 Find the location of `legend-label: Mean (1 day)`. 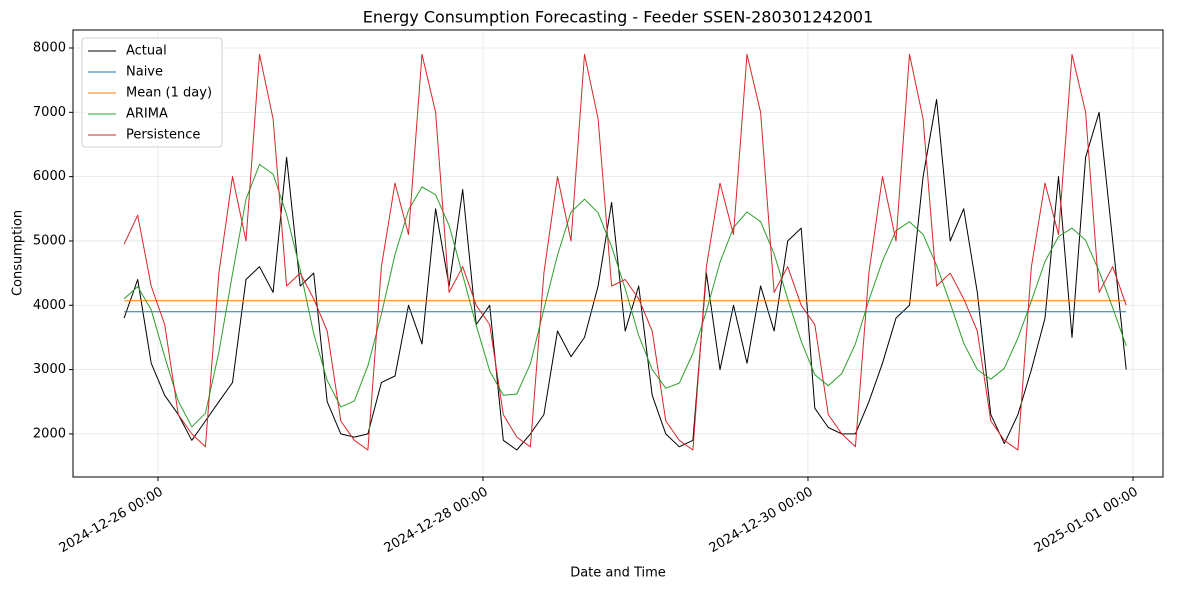

legend-label: Mean (1 day) is located at coordinates (169, 93).